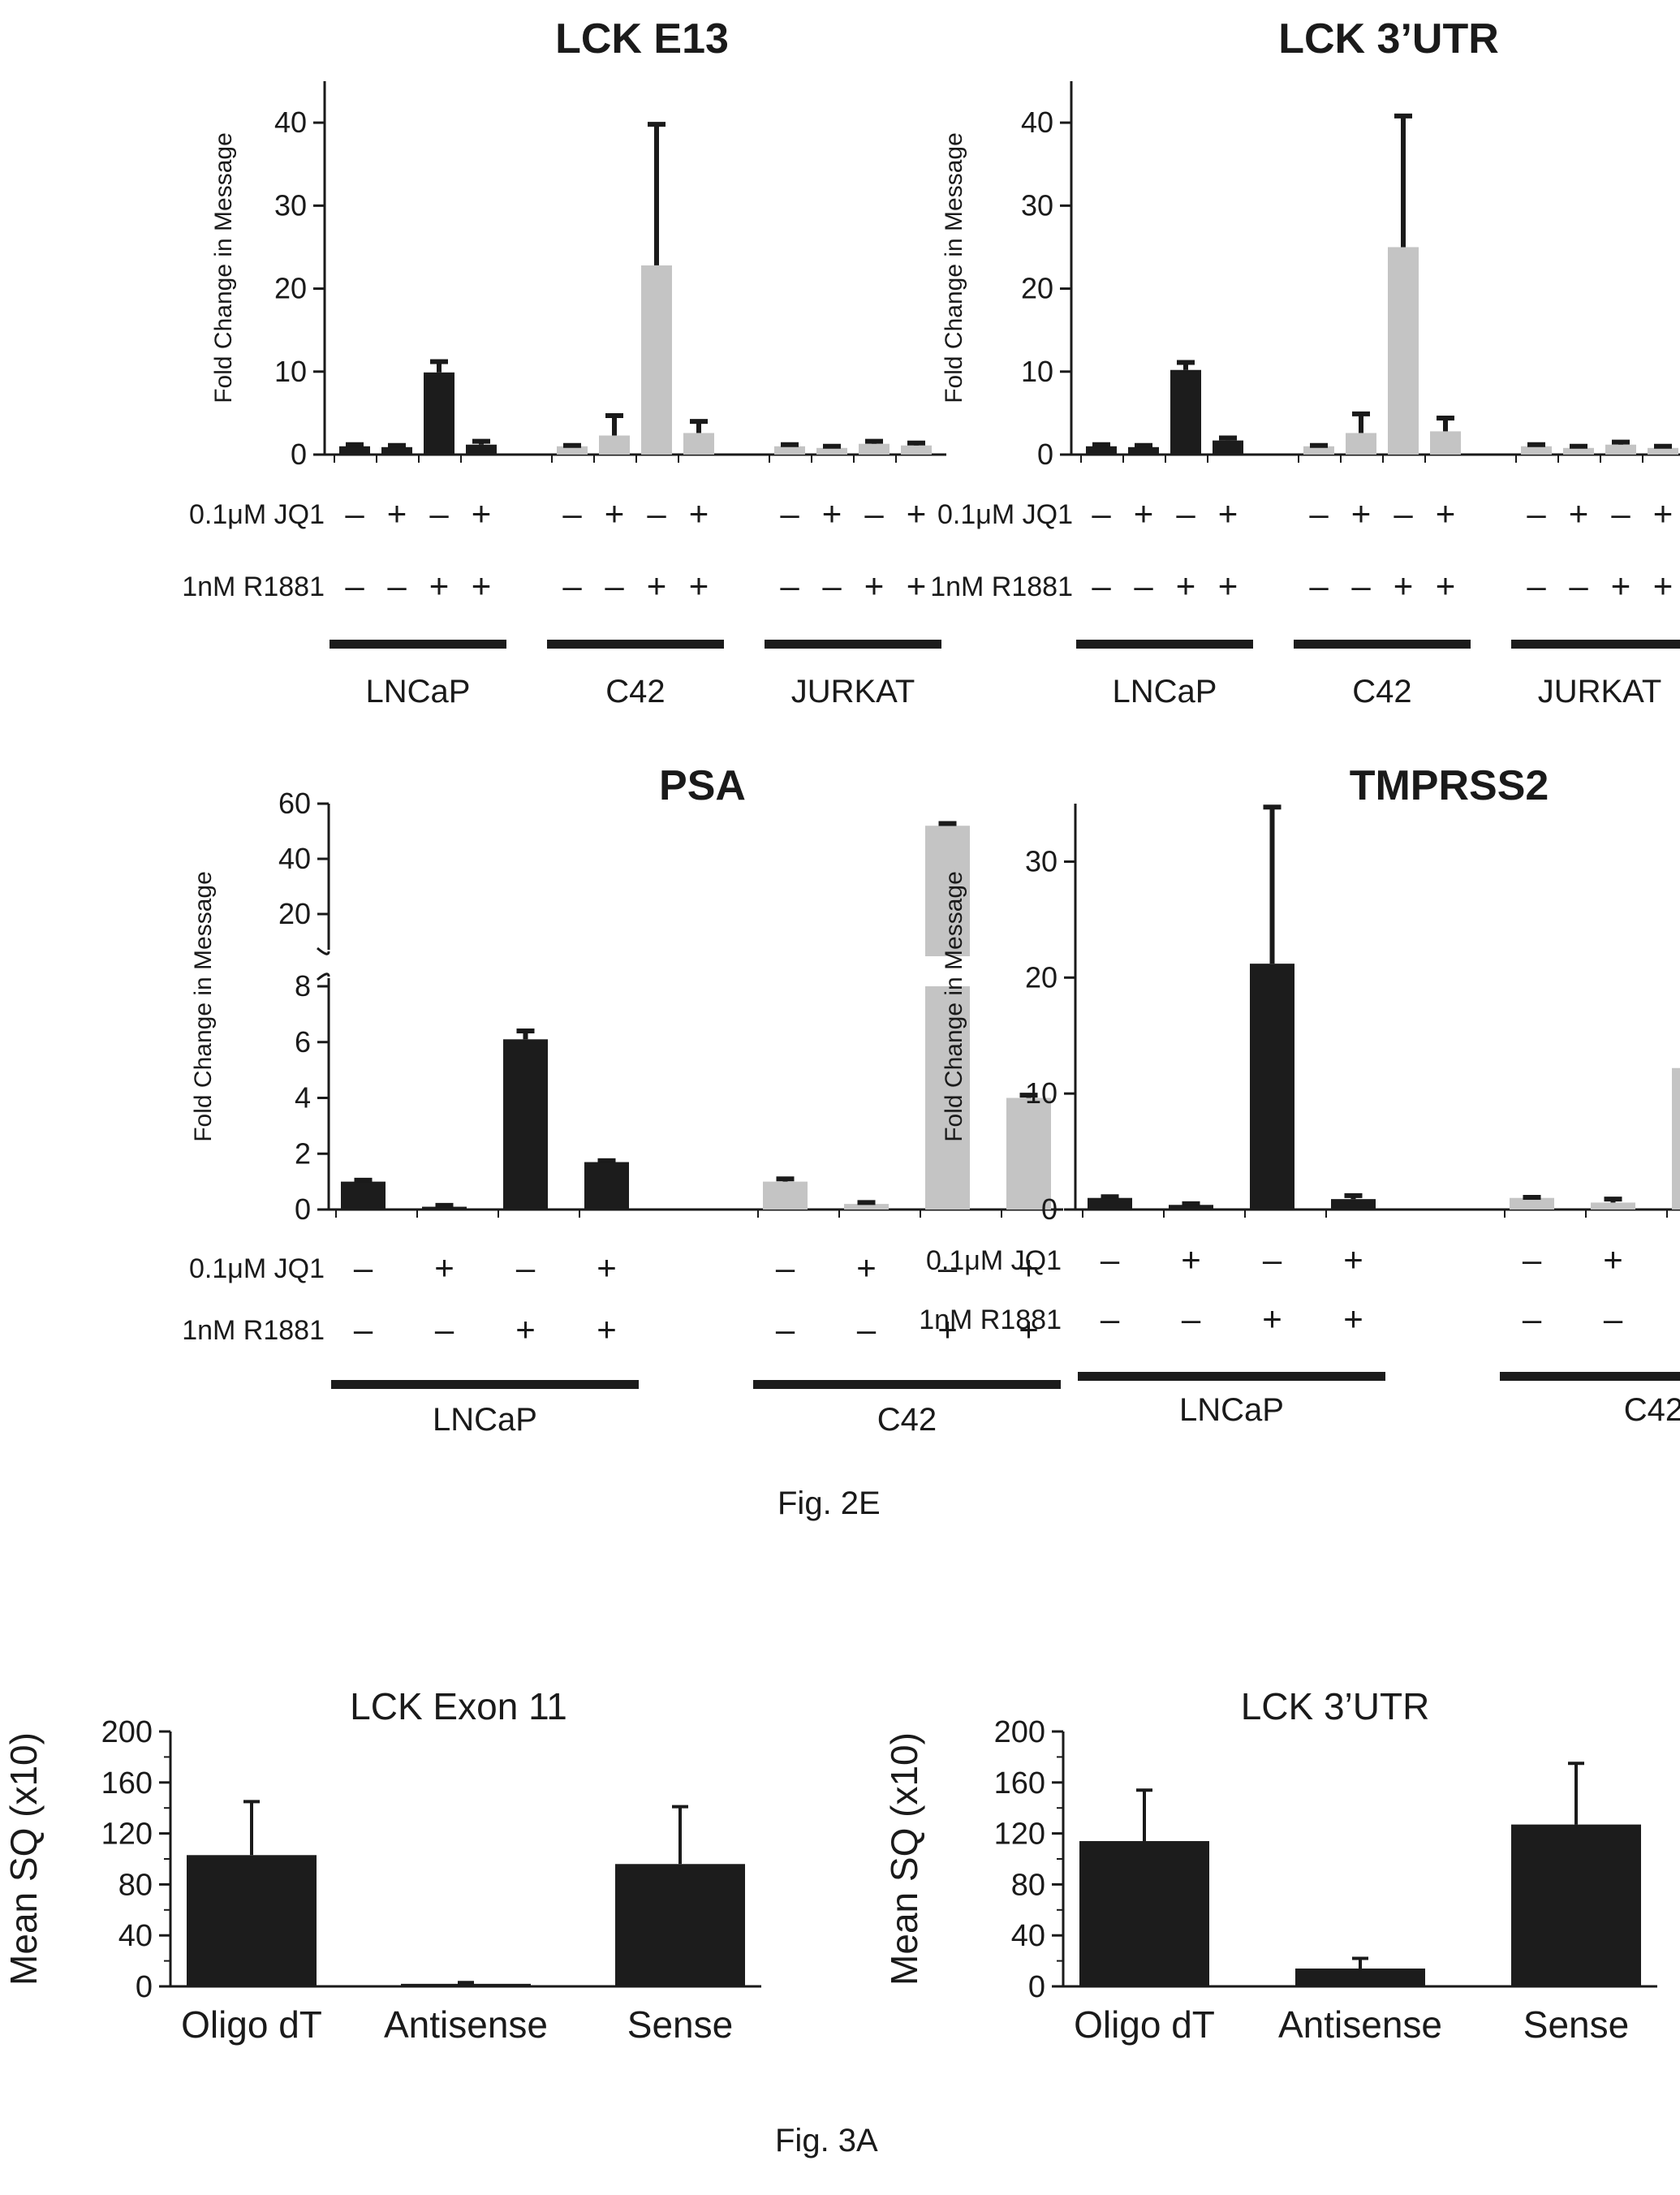 This screenshot has width=1680, height=2195. Describe the element at coordinates (485, 1420) in the screenshot. I see `group-label: LNCaP` at that location.